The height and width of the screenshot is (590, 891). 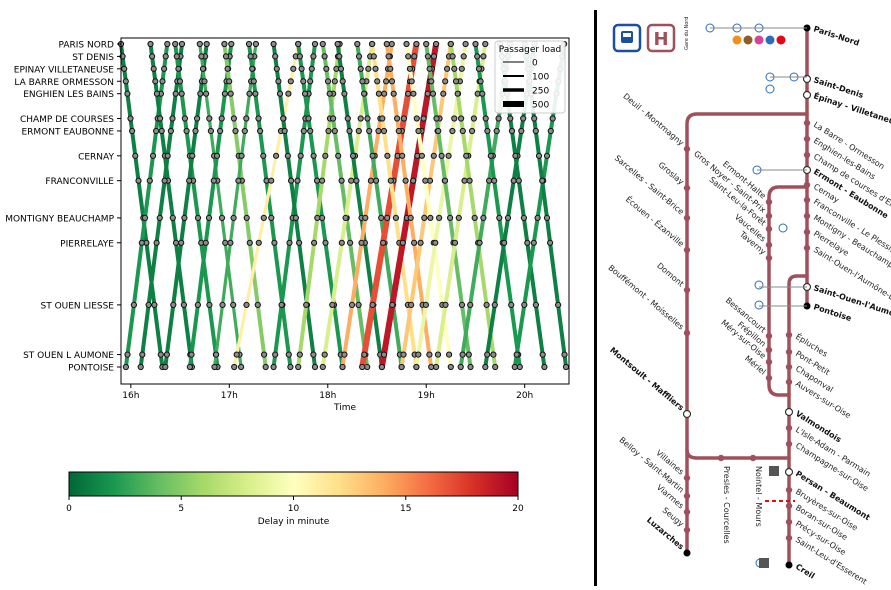 What do you see at coordinates (64, 70) in the screenshot?
I see `y-tick-label-2: EPINAY VILLETANEUSE` at bounding box center [64, 70].